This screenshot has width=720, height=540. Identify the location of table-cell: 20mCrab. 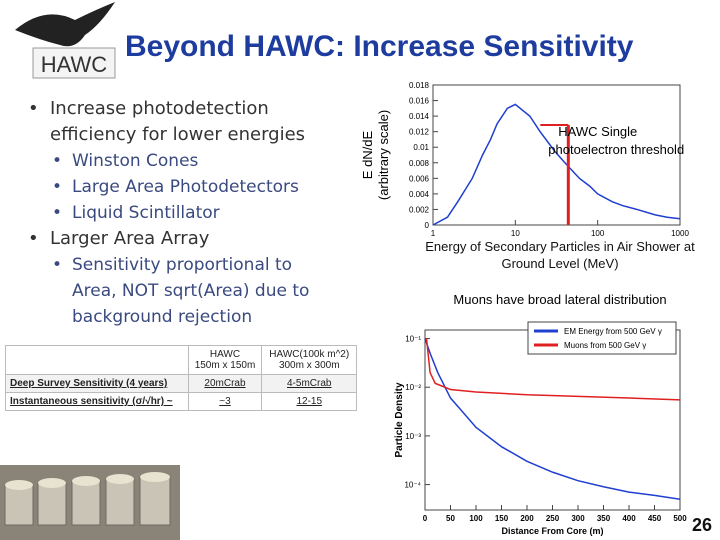
(225, 383).